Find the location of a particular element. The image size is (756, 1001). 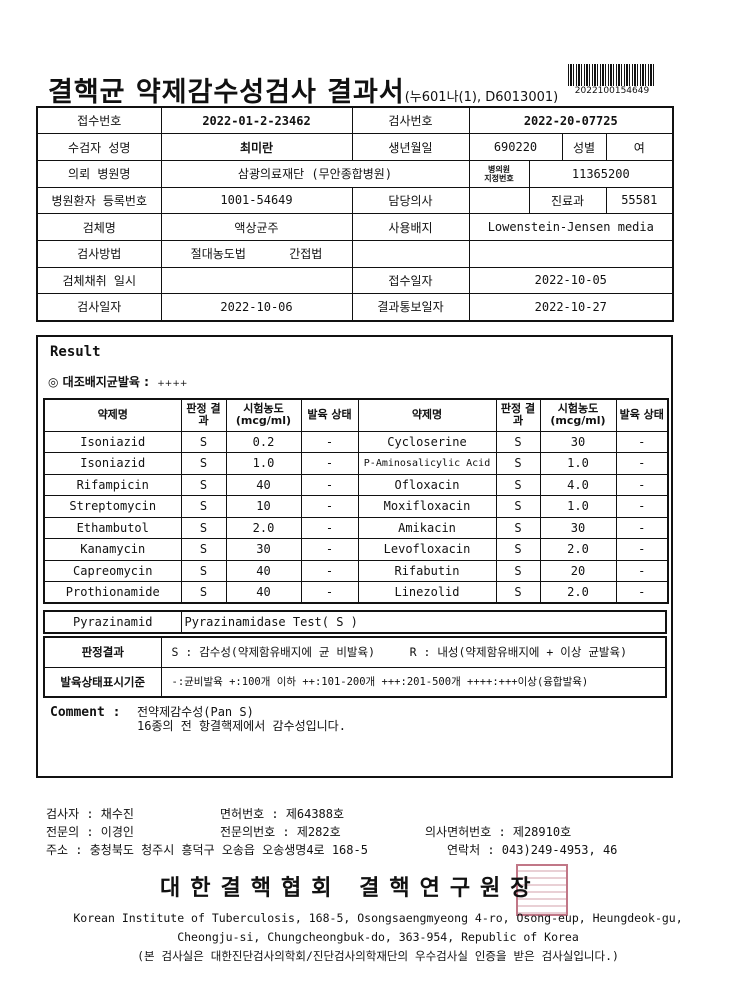

table-row: Prothionamide S 40- Linezolid S 2.0- is located at coordinates (356, 592).